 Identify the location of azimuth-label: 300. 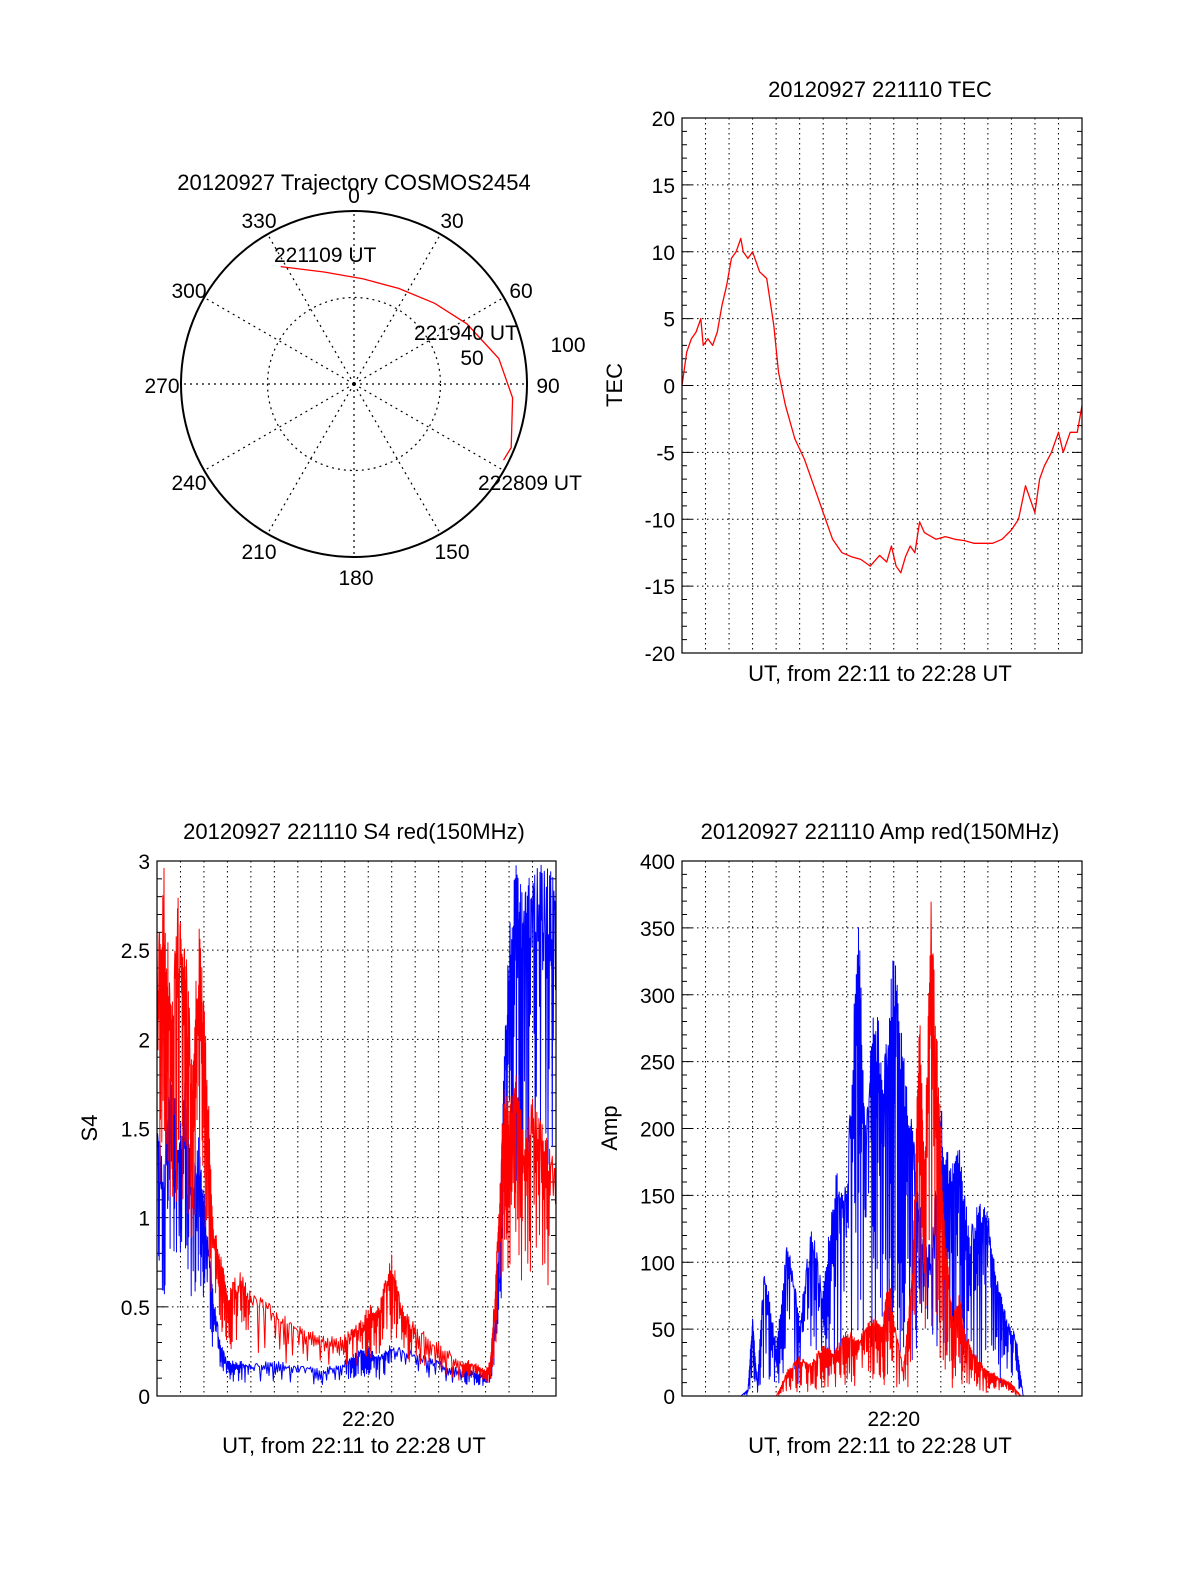
(188, 291).